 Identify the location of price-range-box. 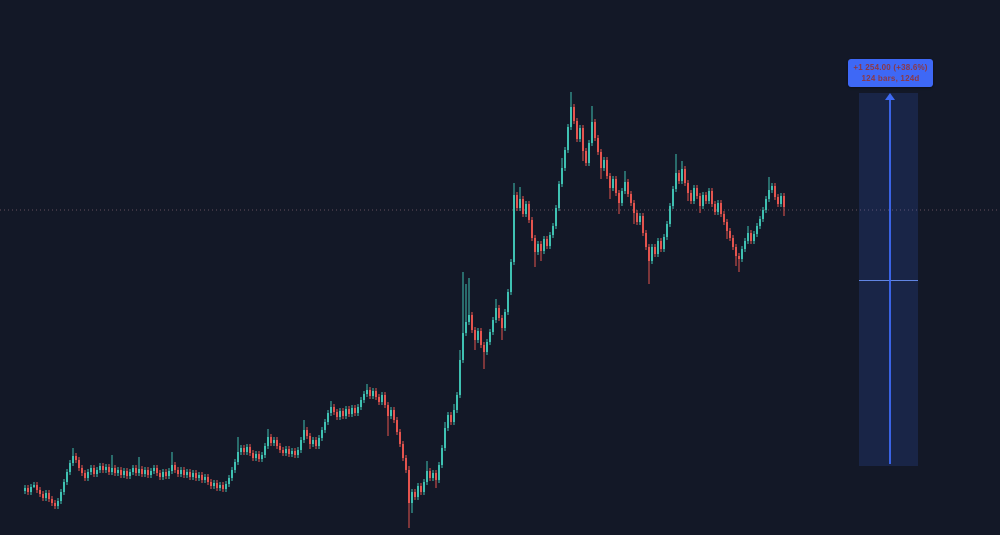
(888, 279).